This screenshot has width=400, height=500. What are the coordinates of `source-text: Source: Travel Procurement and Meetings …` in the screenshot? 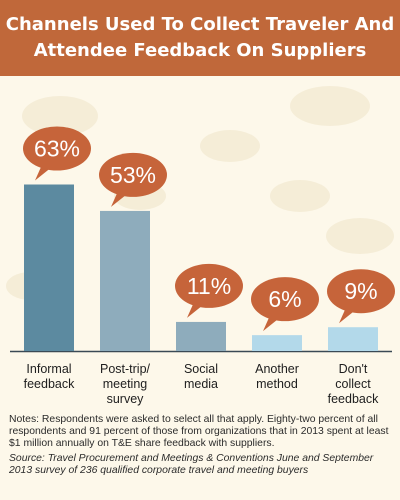 It's located at (191, 464).